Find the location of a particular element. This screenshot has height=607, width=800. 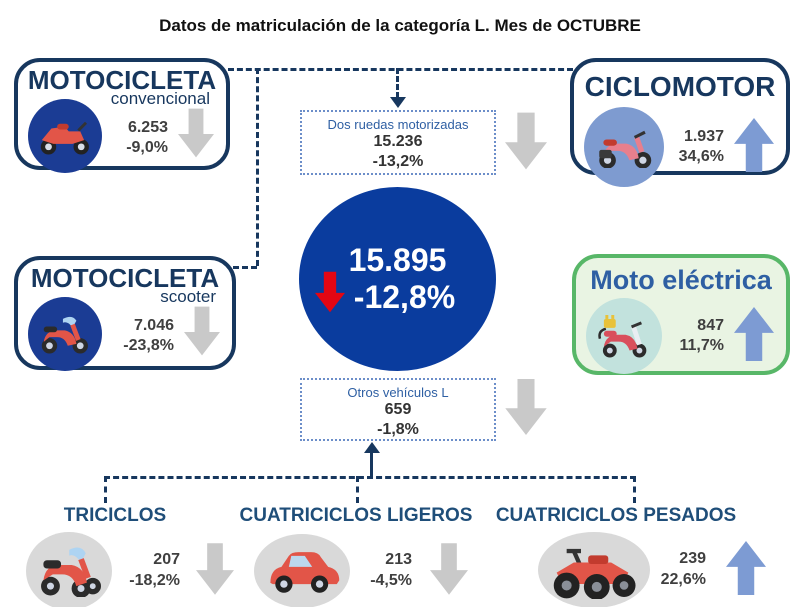

card-value: 7.046 is located at coordinates (153, 325).